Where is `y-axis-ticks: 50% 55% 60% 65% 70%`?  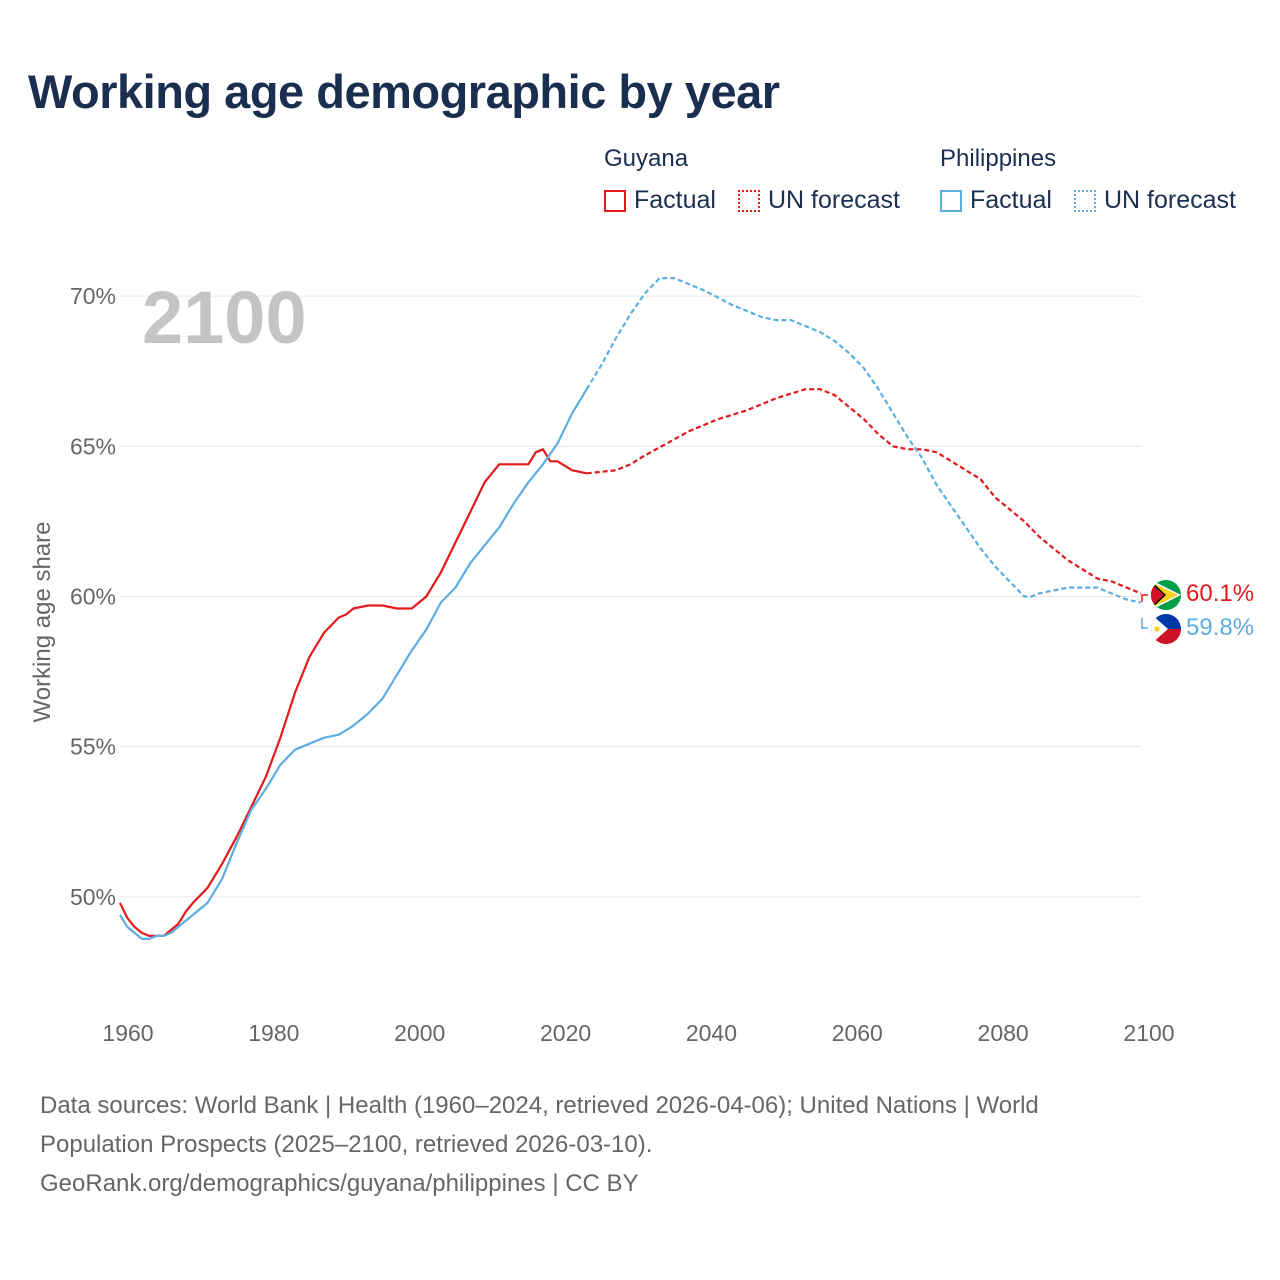
y-axis-ticks: 50% 55% 60% 65% 70% is located at coordinates (93, 596).